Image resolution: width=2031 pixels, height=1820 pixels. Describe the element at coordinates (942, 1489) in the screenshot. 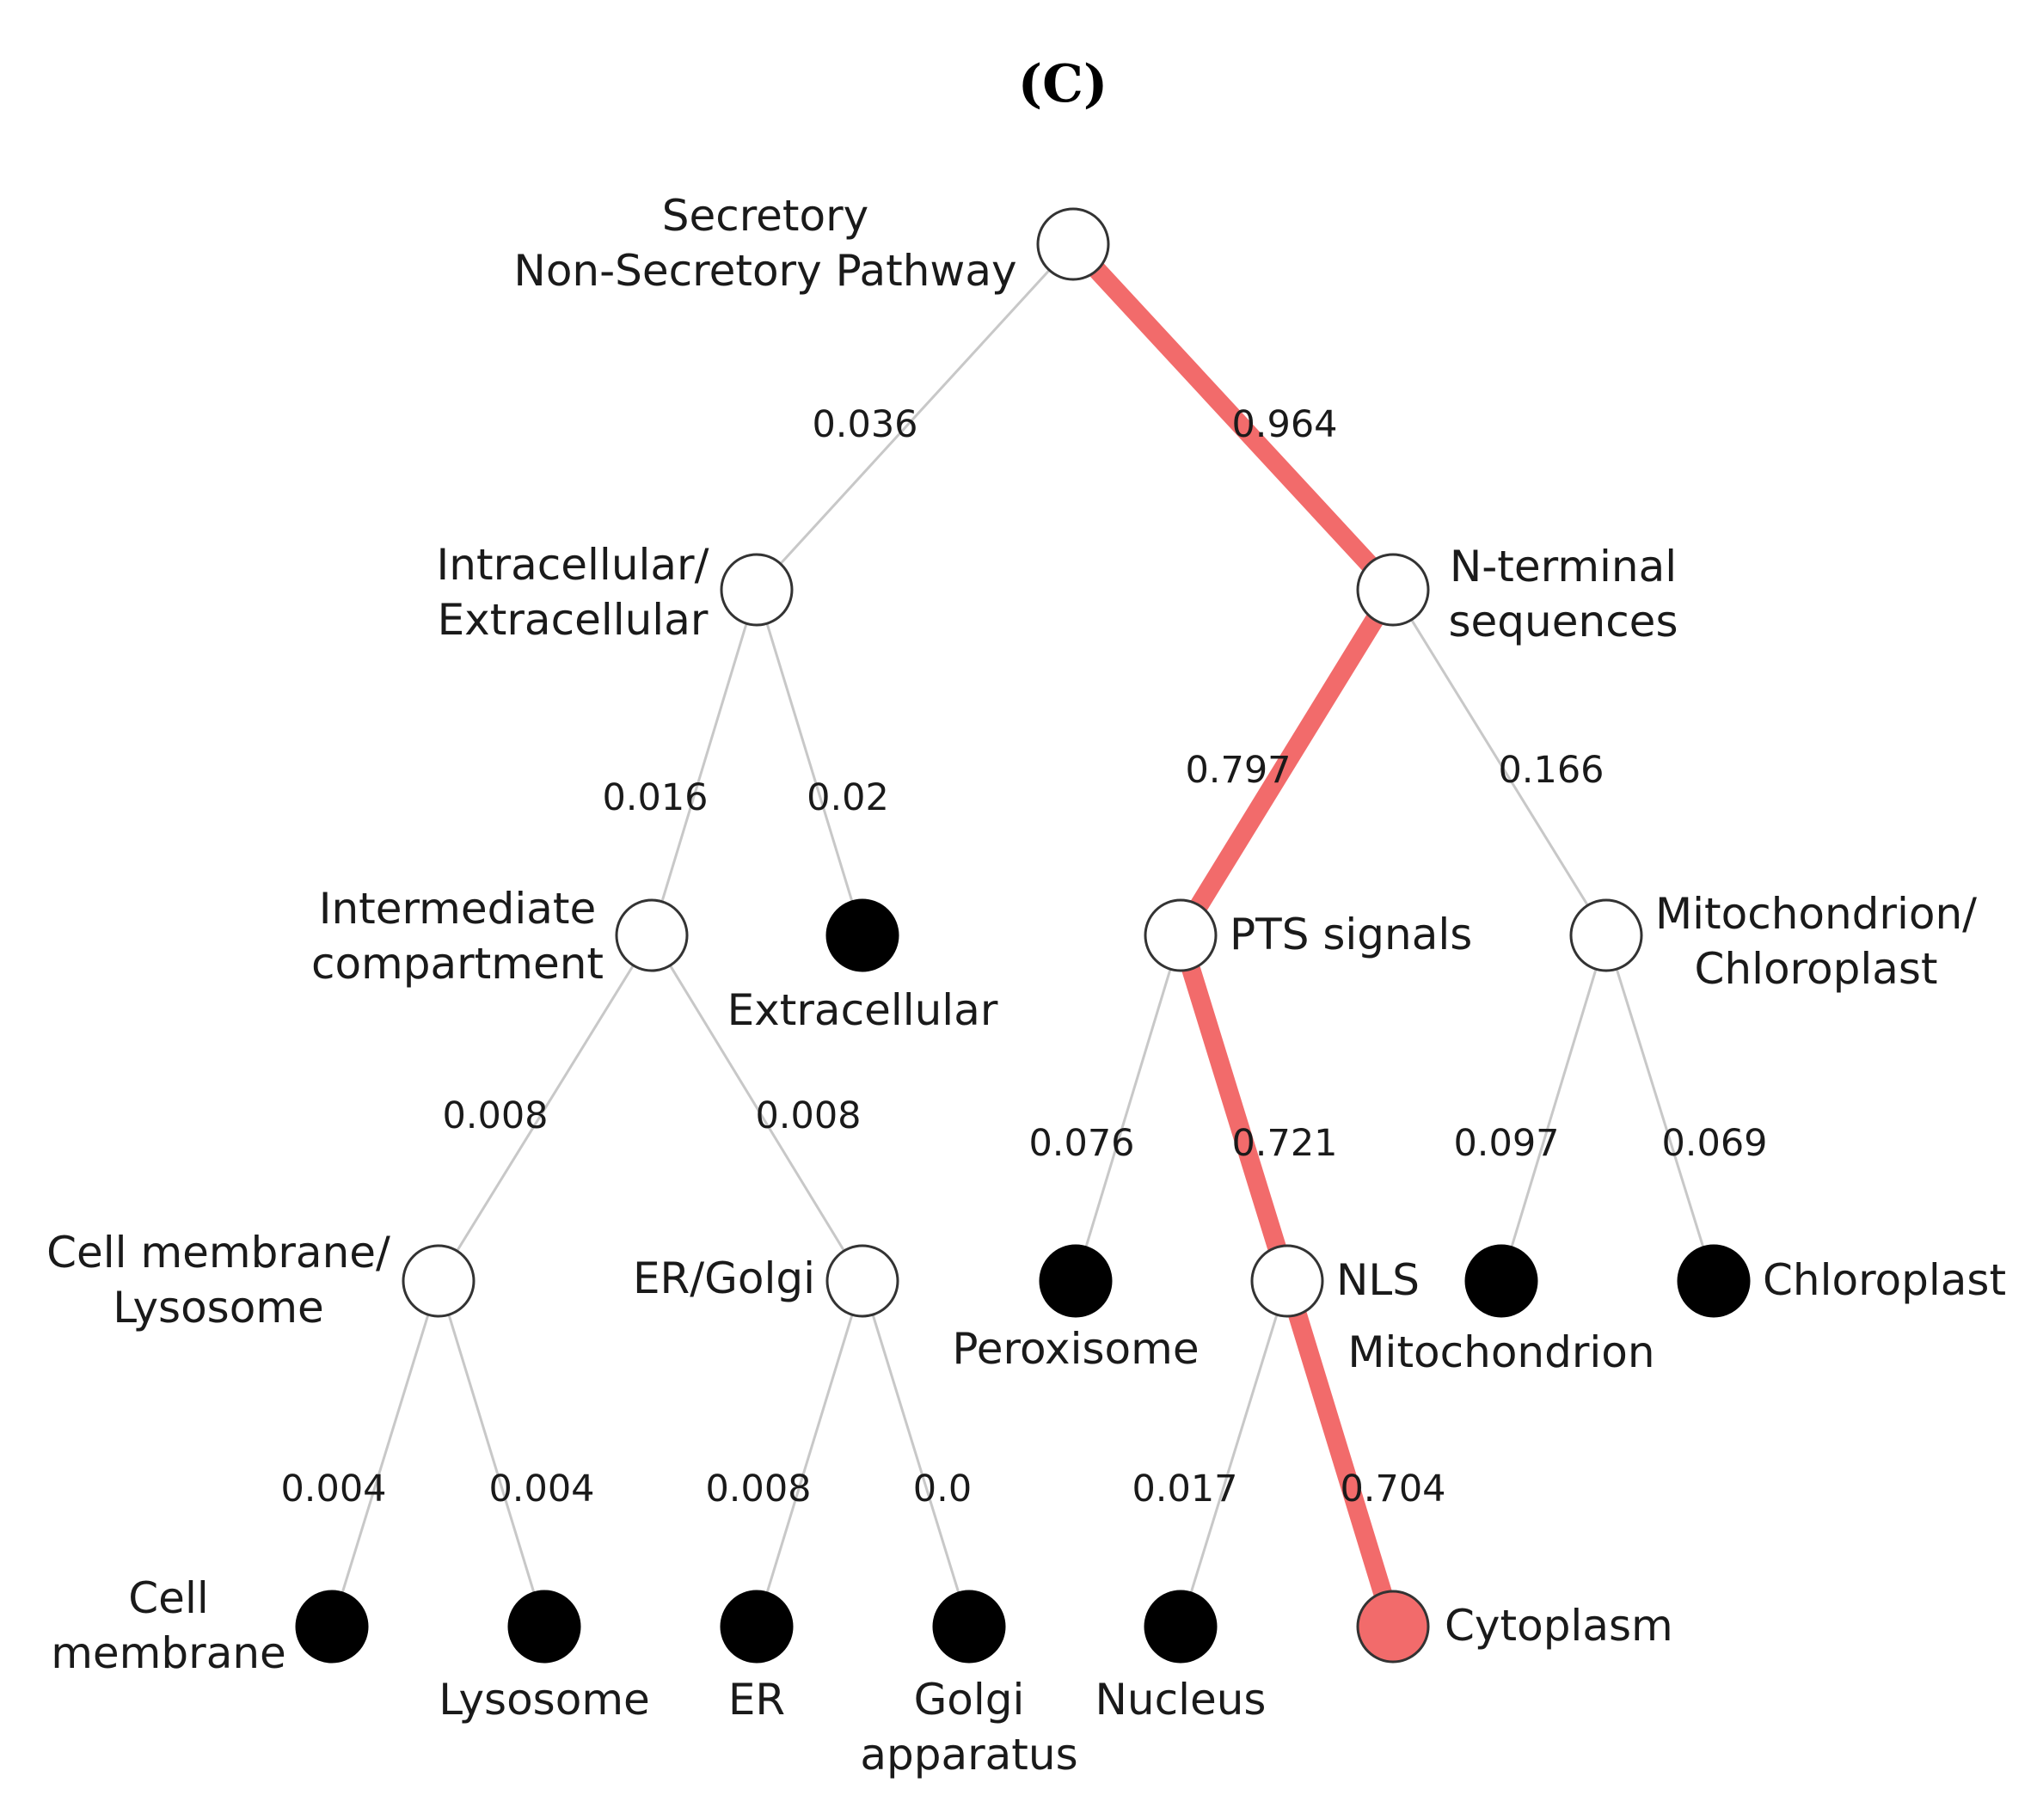

I see `edge-probability-er_golgi-golgi: 0.0` at that location.